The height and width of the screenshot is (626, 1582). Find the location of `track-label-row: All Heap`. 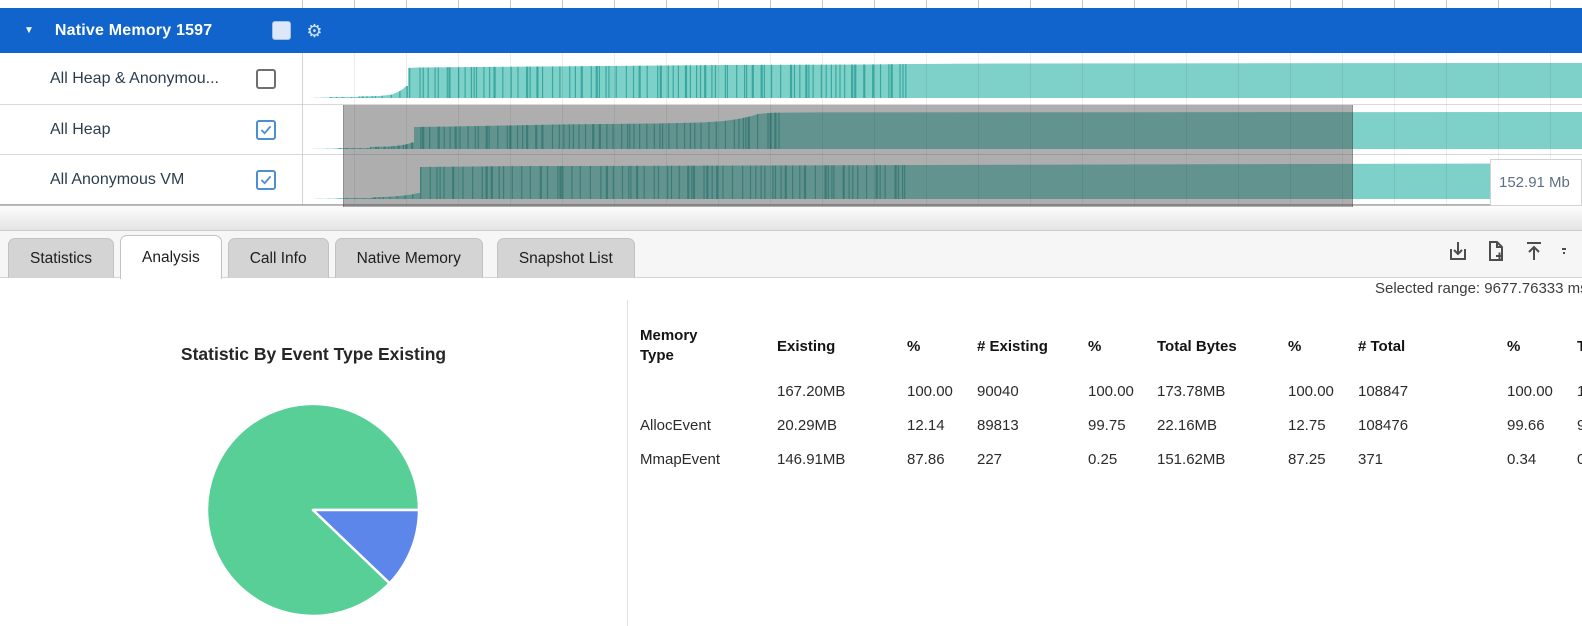

track-label-row: All Heap is located at coordinates (151, 129).